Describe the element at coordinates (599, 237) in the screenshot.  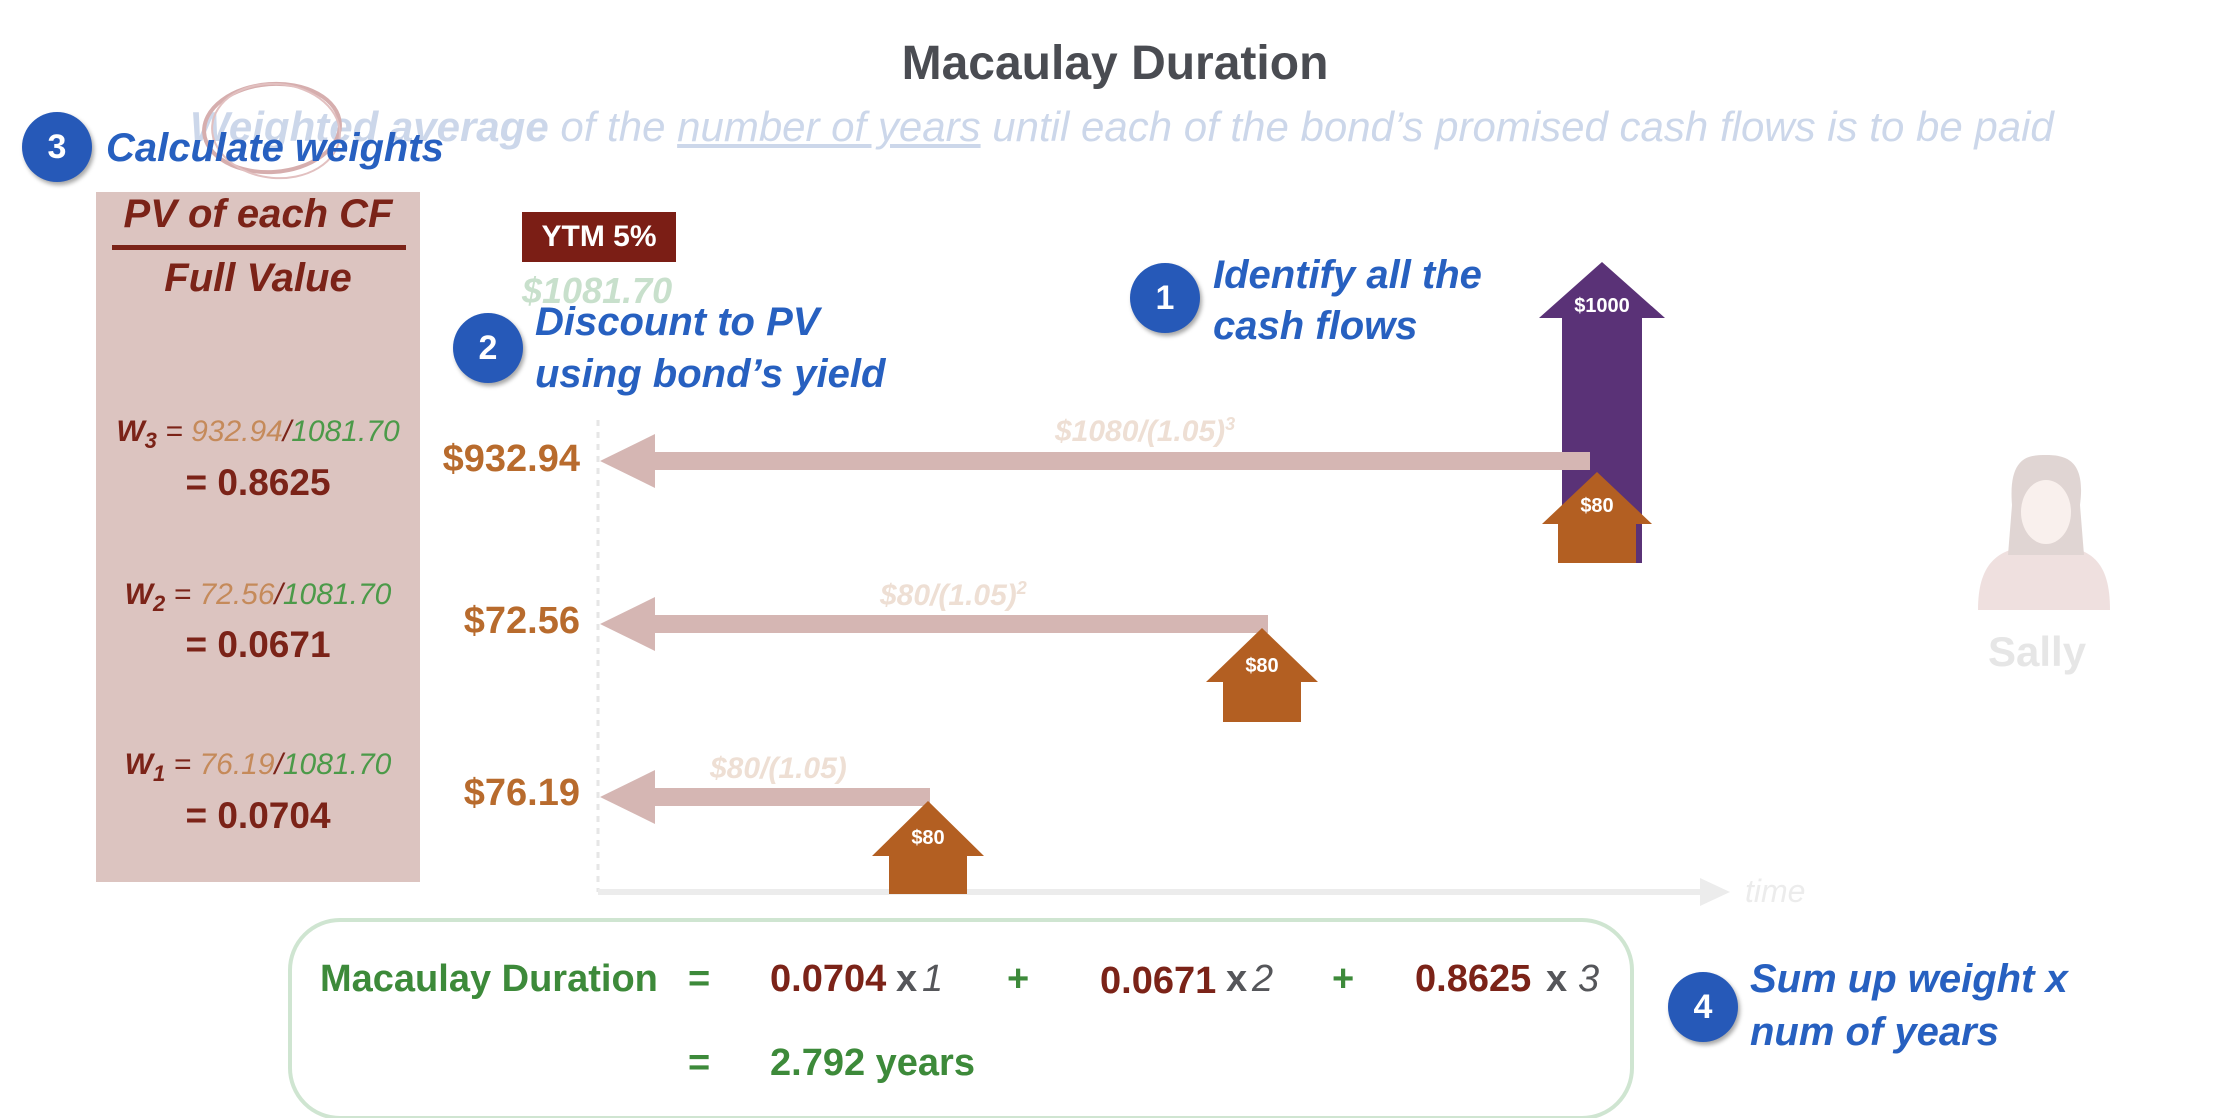
I see `ytm-badge: YTM 5%` at that location.